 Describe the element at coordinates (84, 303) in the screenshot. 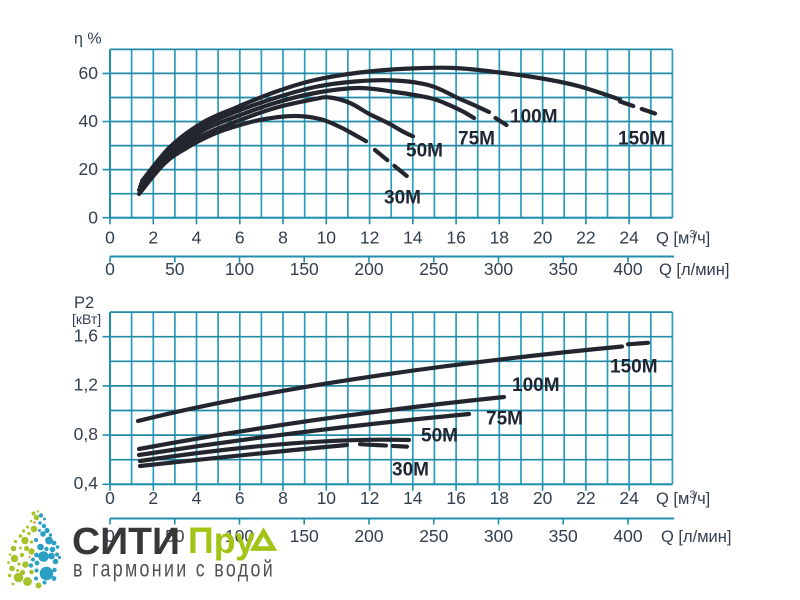

I see `svg-text: P2` at that location.